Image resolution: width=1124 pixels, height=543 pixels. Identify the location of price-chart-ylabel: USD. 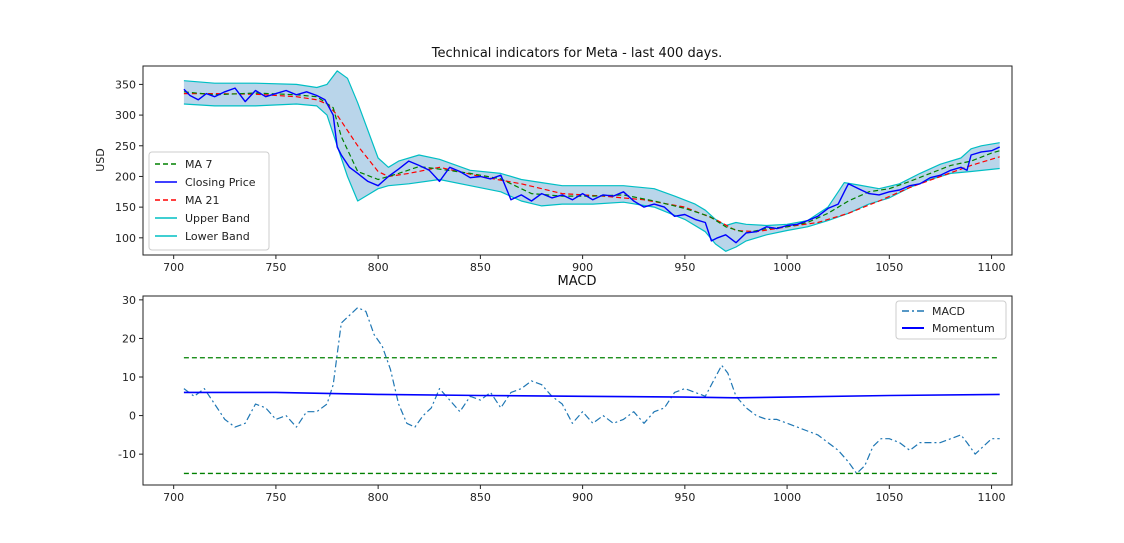
(100, 160).